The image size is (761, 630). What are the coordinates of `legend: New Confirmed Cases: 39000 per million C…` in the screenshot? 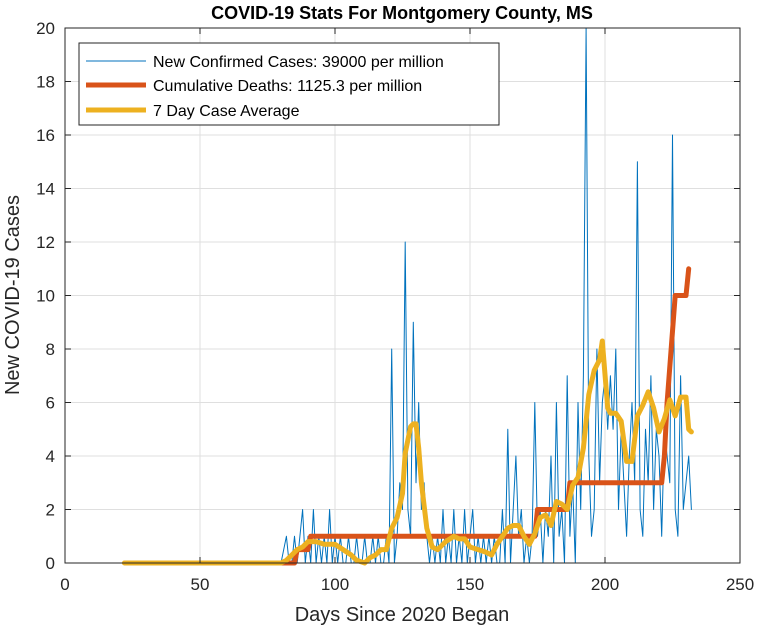 It's located at (289, 84).